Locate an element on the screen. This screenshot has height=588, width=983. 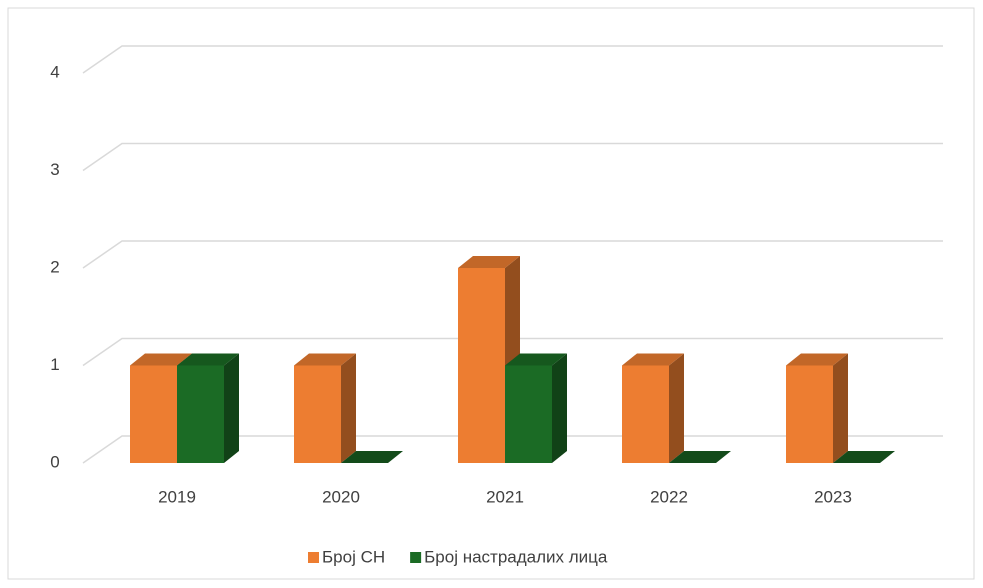
legend-label: Број СН is located at coordinates (353, 556).